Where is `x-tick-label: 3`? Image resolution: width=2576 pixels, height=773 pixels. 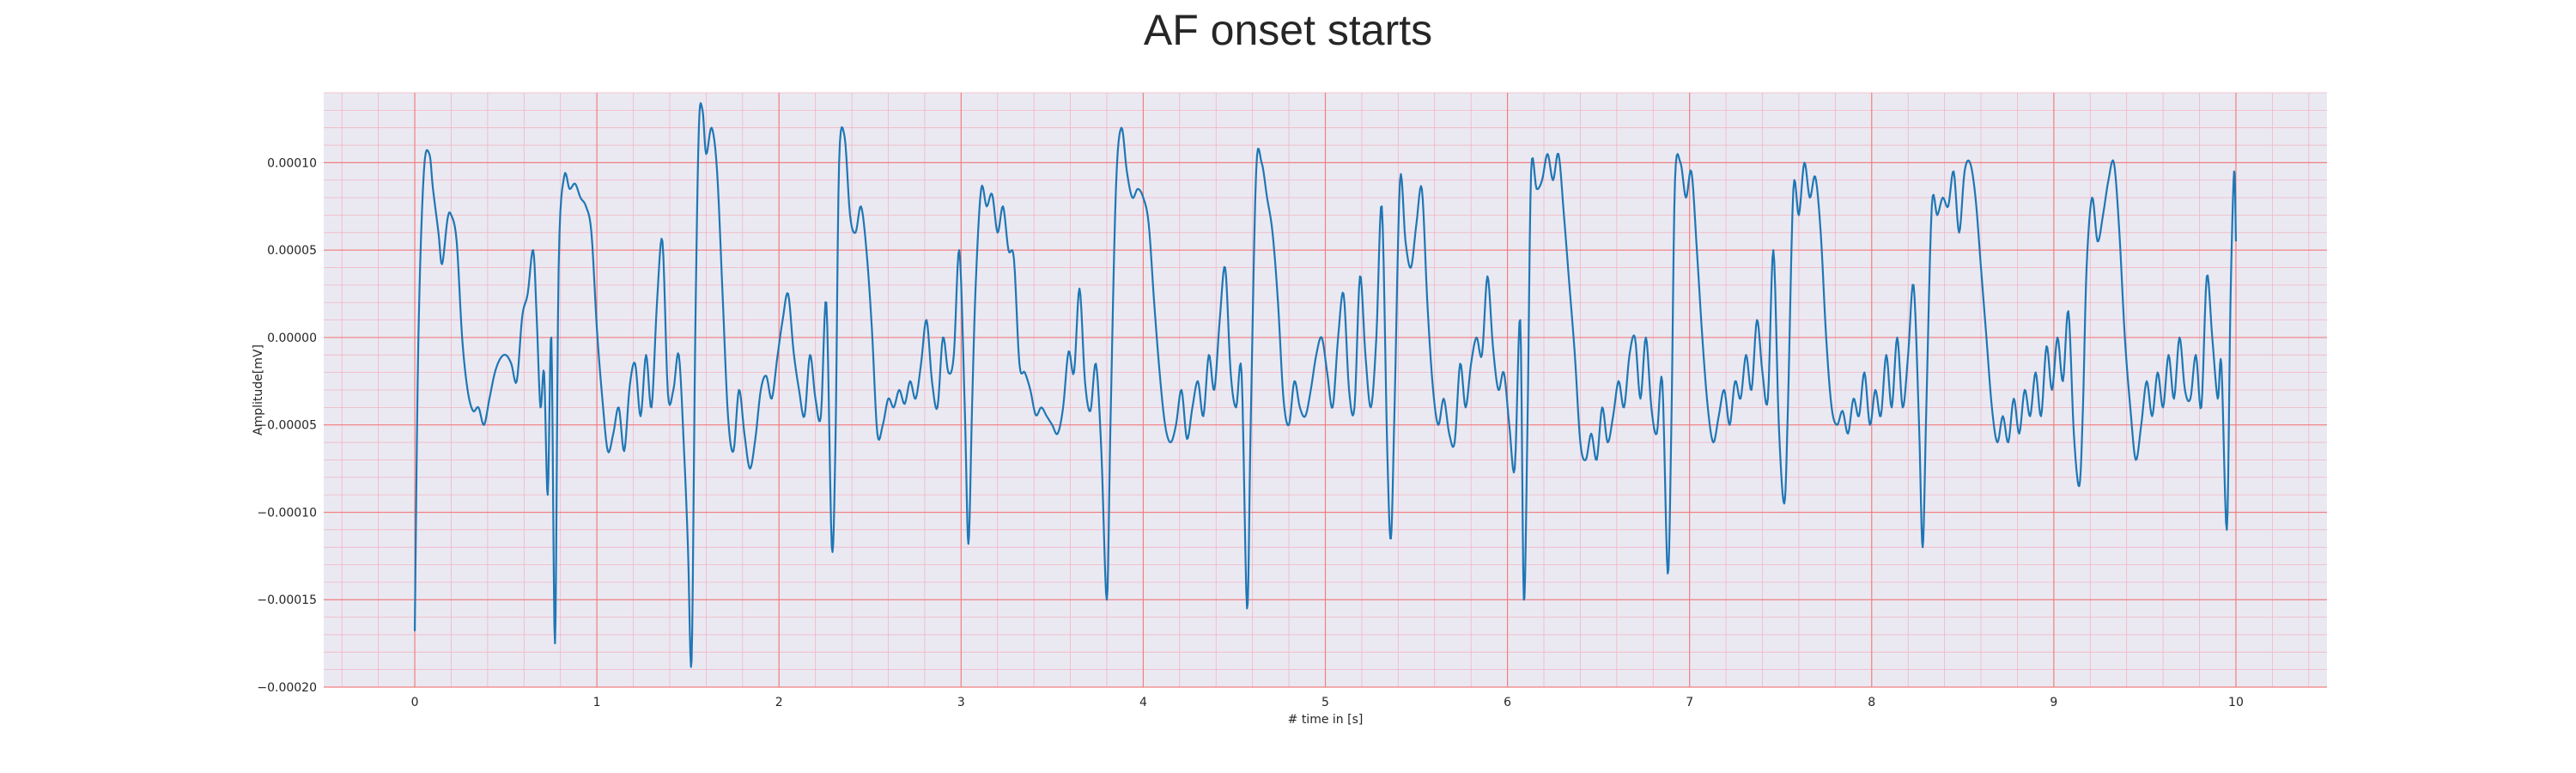 x-tick-label: 3 is located at coordinates (961, 702).